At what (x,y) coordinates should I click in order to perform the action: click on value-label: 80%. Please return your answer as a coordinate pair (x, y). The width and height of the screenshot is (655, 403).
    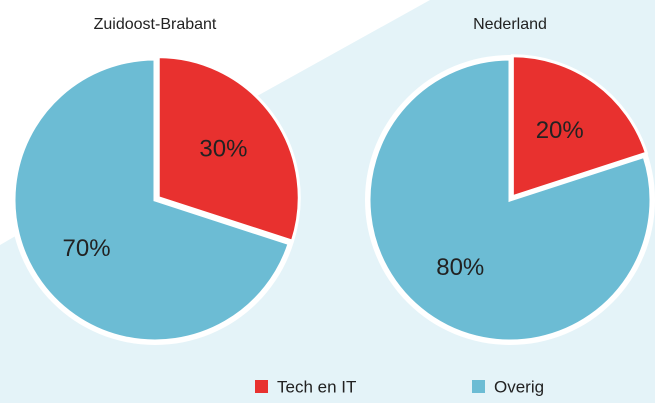
    Looking at the image, I should click on (460, 267).